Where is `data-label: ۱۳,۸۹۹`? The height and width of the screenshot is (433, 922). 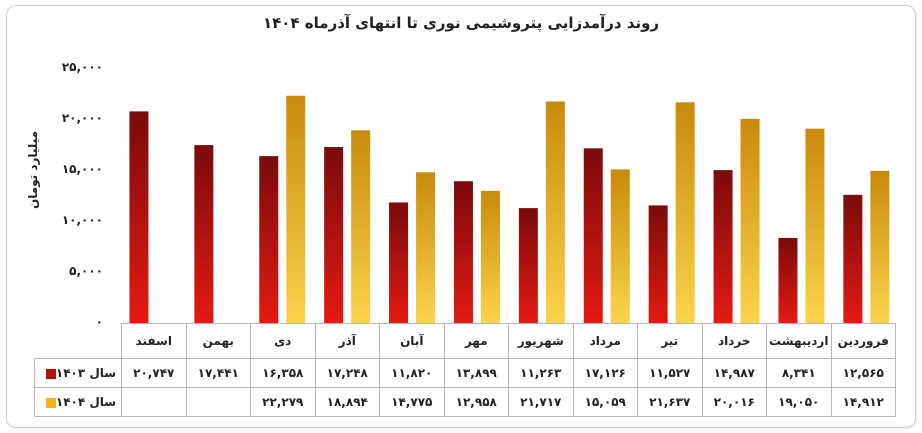 data-label: ۱۳,۸۹۹ is located at coordinates (476, 373).